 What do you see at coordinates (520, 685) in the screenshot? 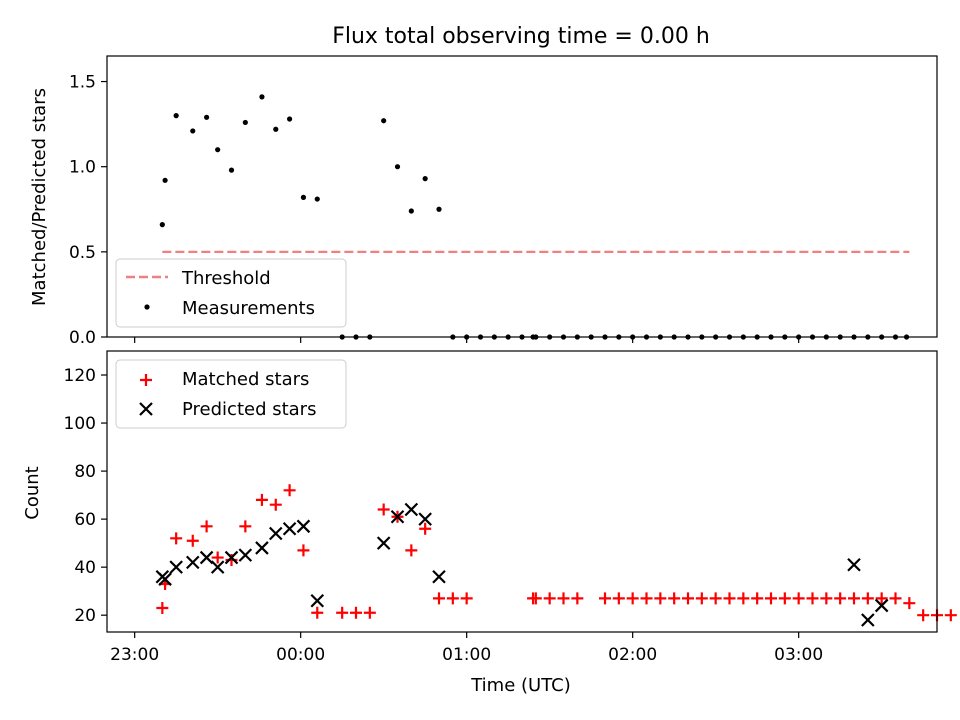
I see `bottom-xlabel: Time (UTC)` at bounding box center [520, 685].